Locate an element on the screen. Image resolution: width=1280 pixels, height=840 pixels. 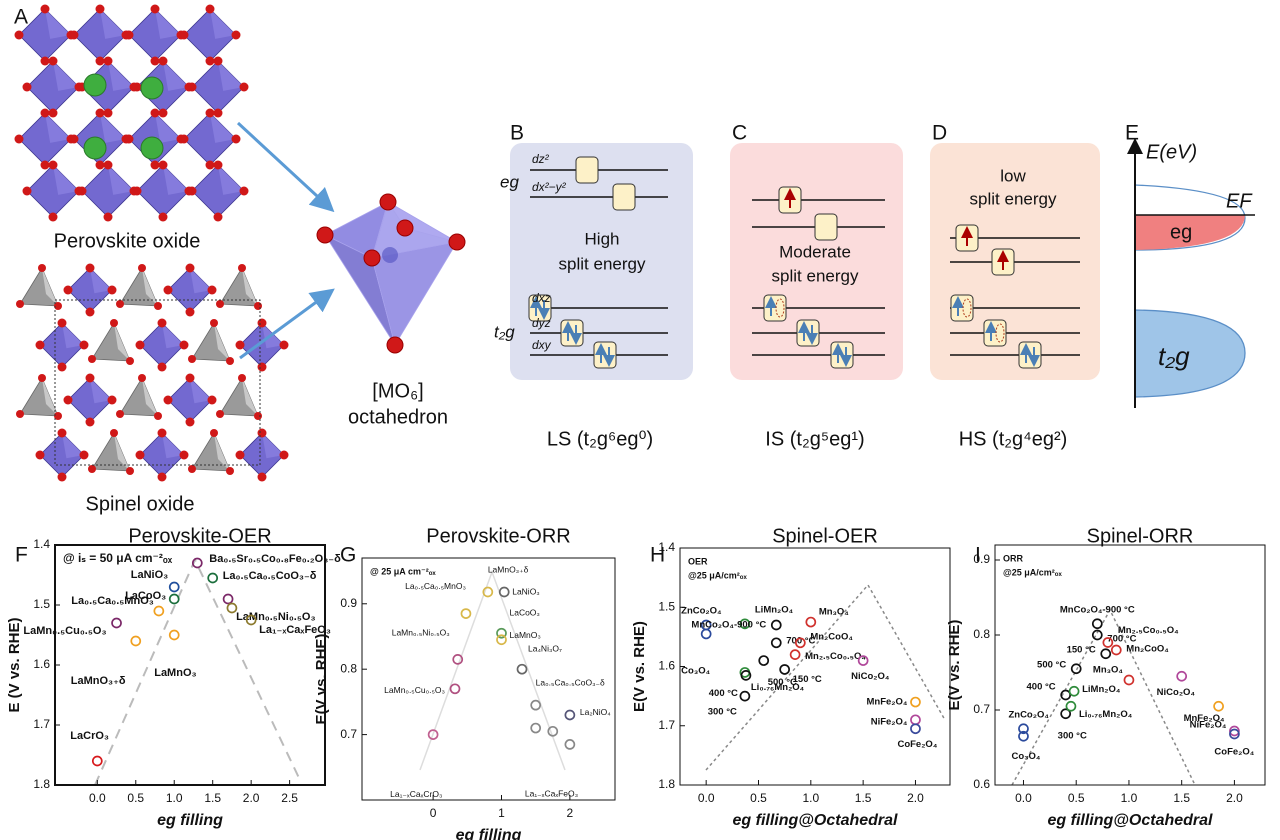
point-label: Li₀.₇₆Mn₂O₄ is located at coordinates (778, 687).